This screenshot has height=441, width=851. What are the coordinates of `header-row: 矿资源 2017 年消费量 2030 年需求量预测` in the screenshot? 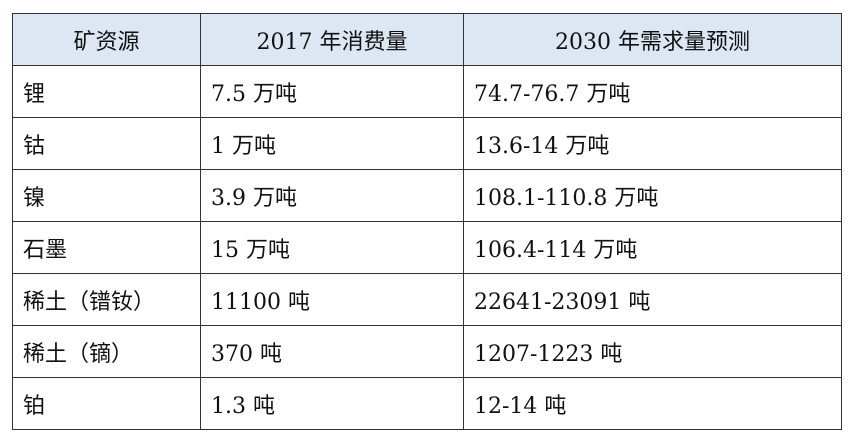 It's located at (427, 39).